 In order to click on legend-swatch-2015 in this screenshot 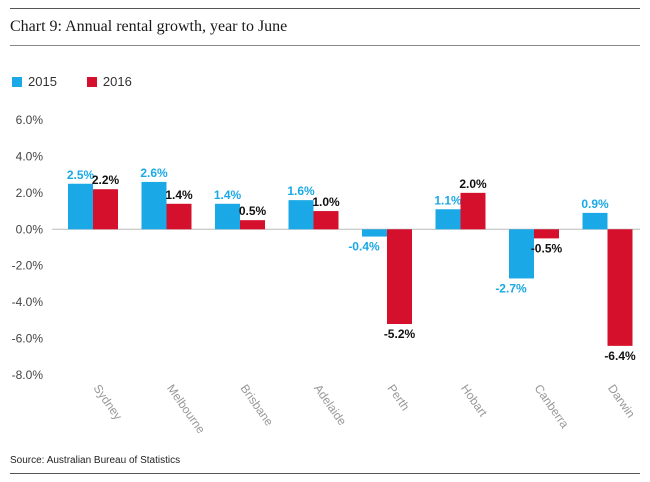, I will do `click(17, 81)`.